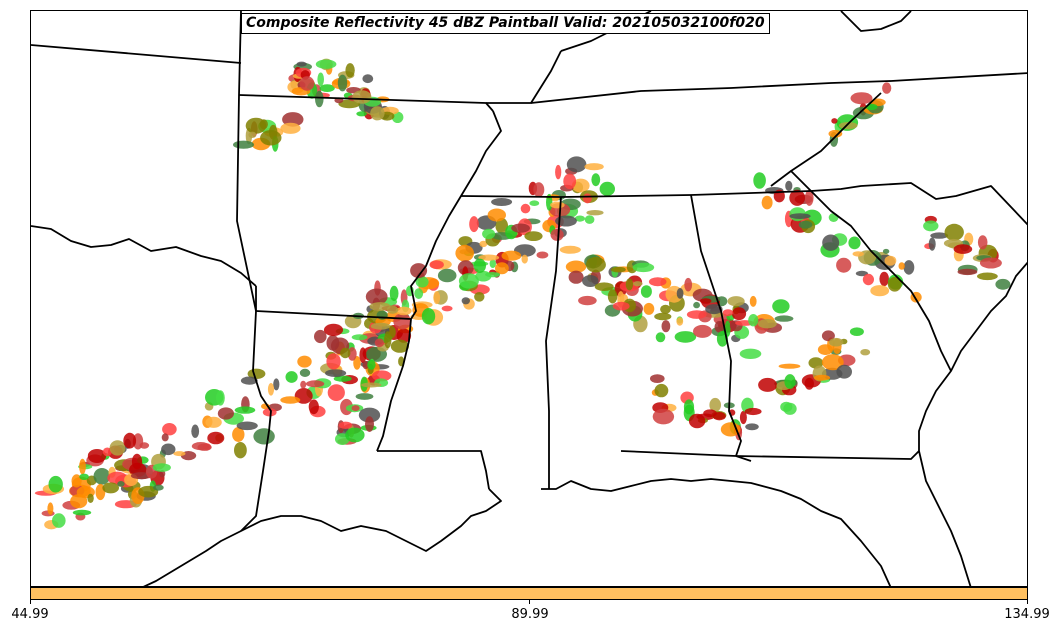 Image resolution: width=1062 pixels, height=633 pixels. I want to click on colorbar-tick-label-center: 89.99, so click(530, 614).